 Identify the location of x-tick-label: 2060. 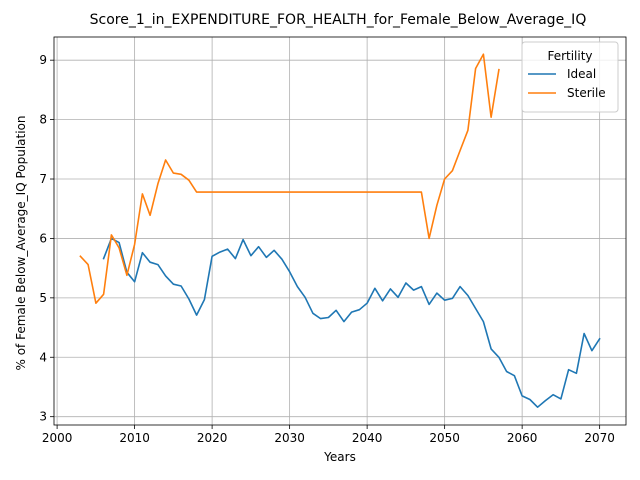
(522, 438).